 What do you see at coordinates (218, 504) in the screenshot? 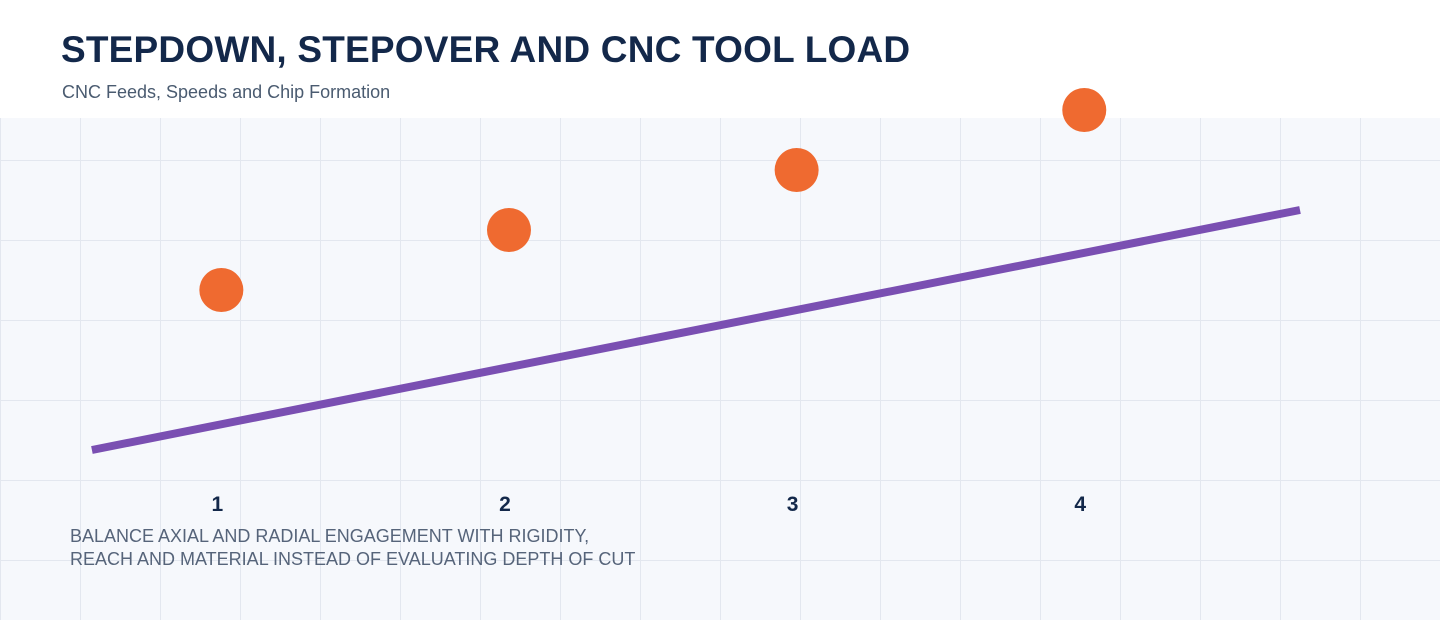
I see `x-tick-label-1: 1` at bounding box center [218, 504].